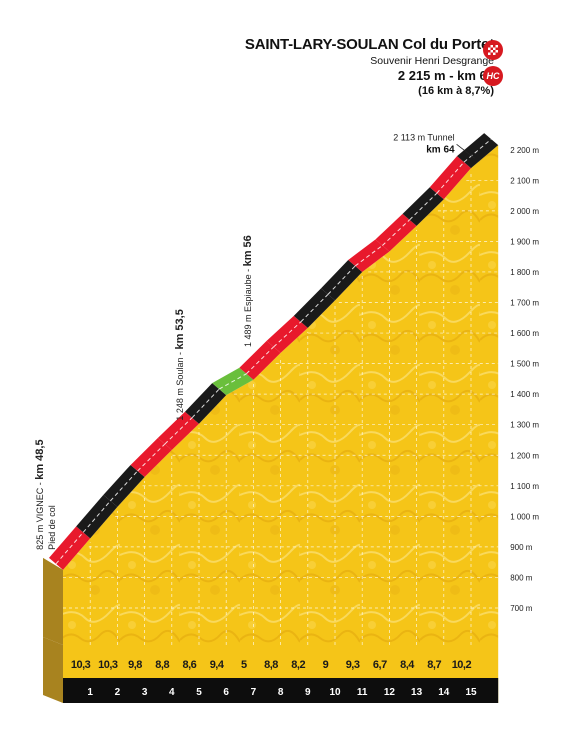 The width and height of the screenshot is (576, 744). What do you see at coordinates (308, 692) in the screenshot?
I see `km-marker-label: 9` at bounding box center [308, 692].